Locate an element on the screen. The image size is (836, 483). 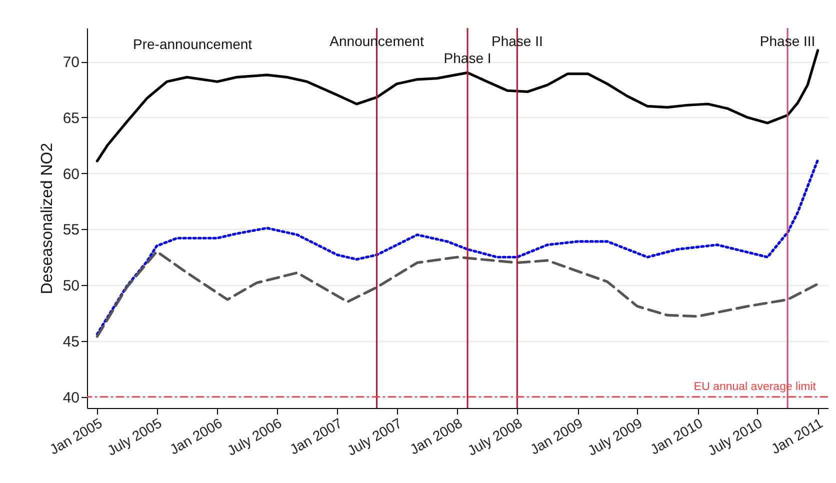
x-tick-label: July 2009 is located at coordinates (614, 436).